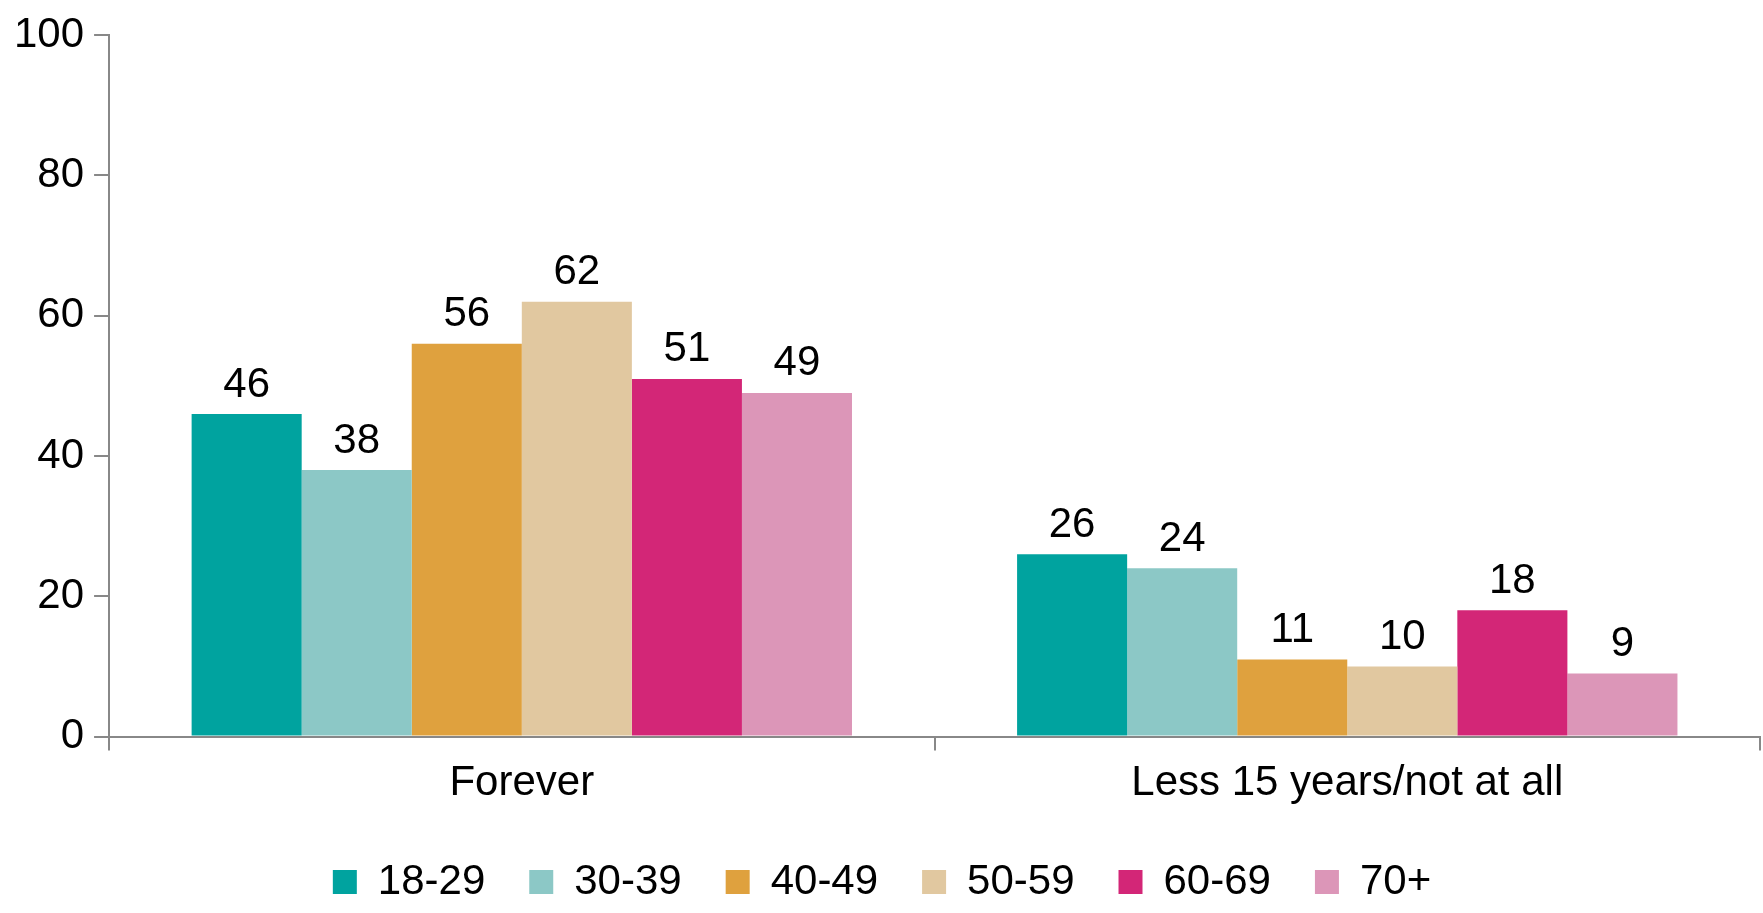 This screenshot has height=913, width=1763. I want to click on data-label: 18, so click(1512, 578).